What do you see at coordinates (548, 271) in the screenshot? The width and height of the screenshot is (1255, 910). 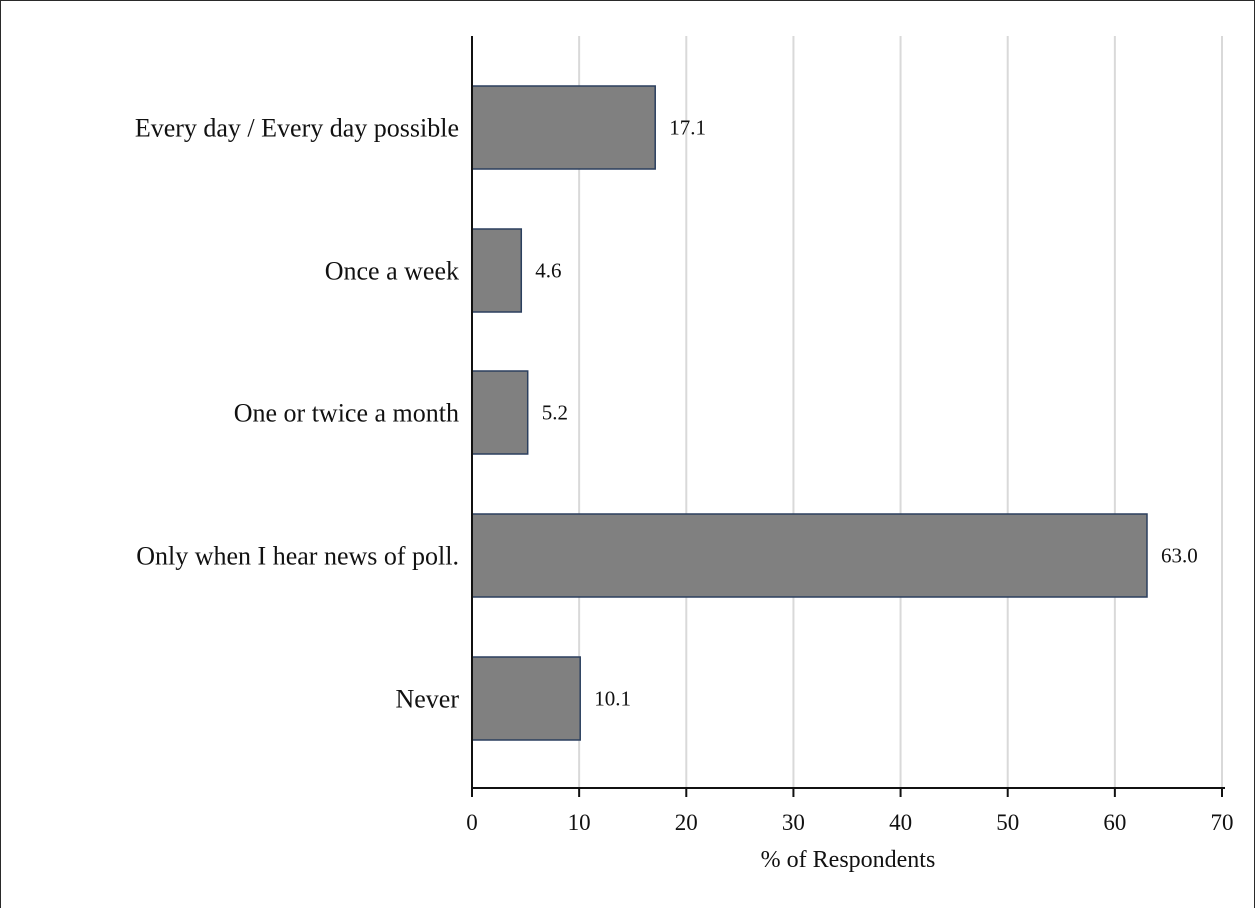 I see `value-label-1: 4.6` at bounding box center [548, 271].